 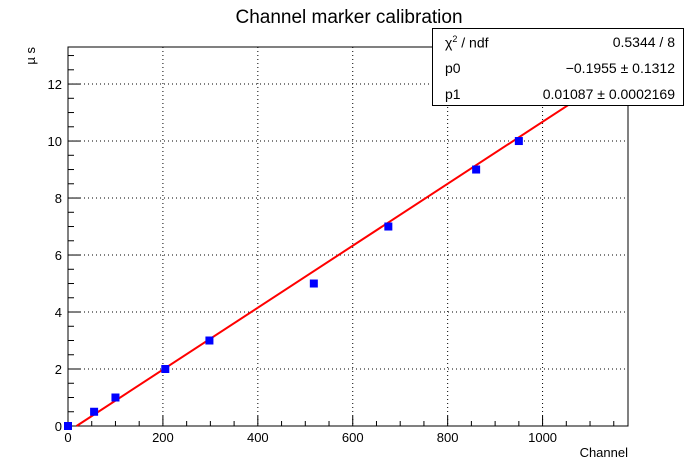 I want to click on x-tick-label: 0, so click(x=67, y=437).